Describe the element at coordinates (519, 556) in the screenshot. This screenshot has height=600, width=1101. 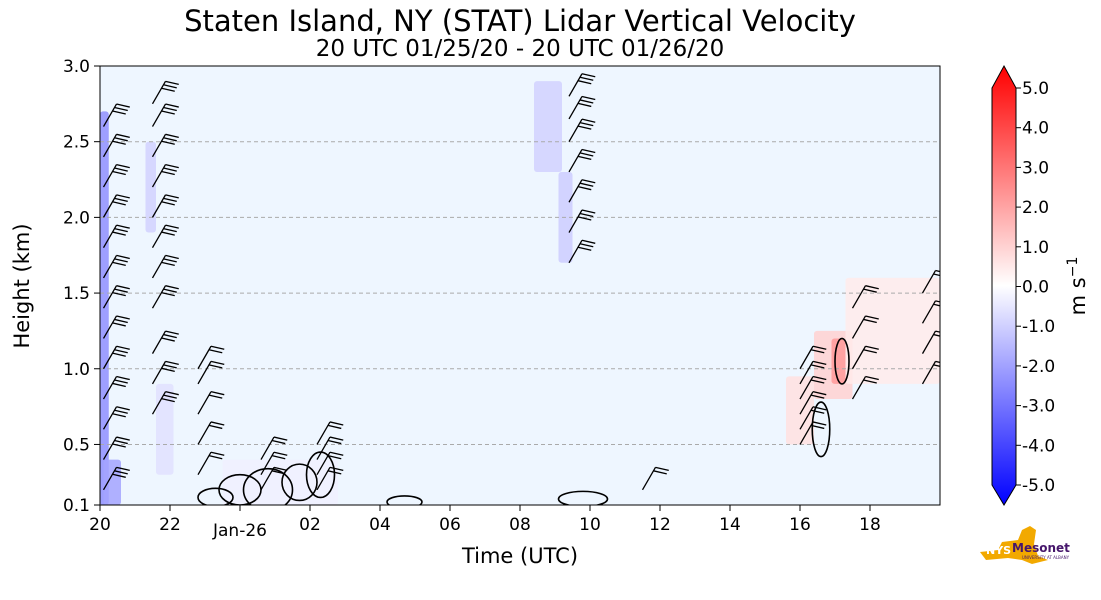
I see `x-axis-label: Time (UTC)` at that location.